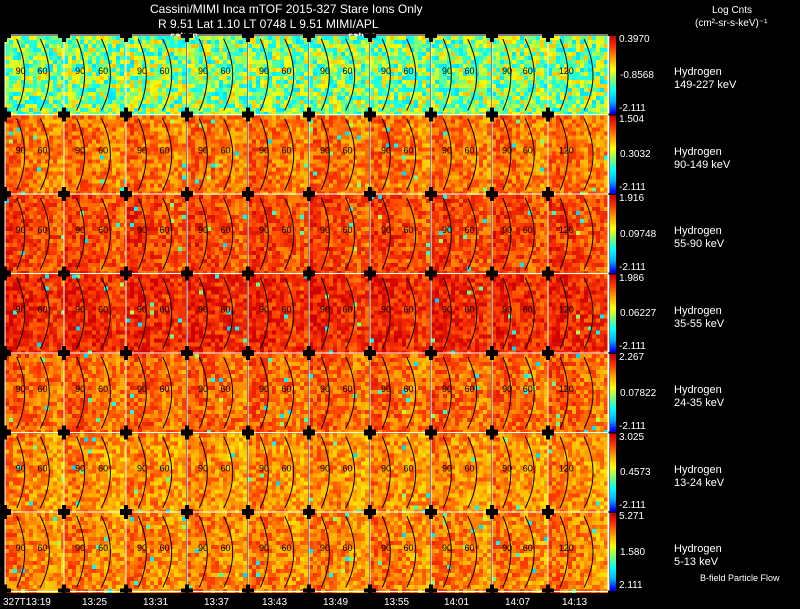 The image size is (800, 609). What do you see at coordinates (634, 40) in the screenshot?
I see `scale-max-label: 0.3970` at bounding box center [634, 40].